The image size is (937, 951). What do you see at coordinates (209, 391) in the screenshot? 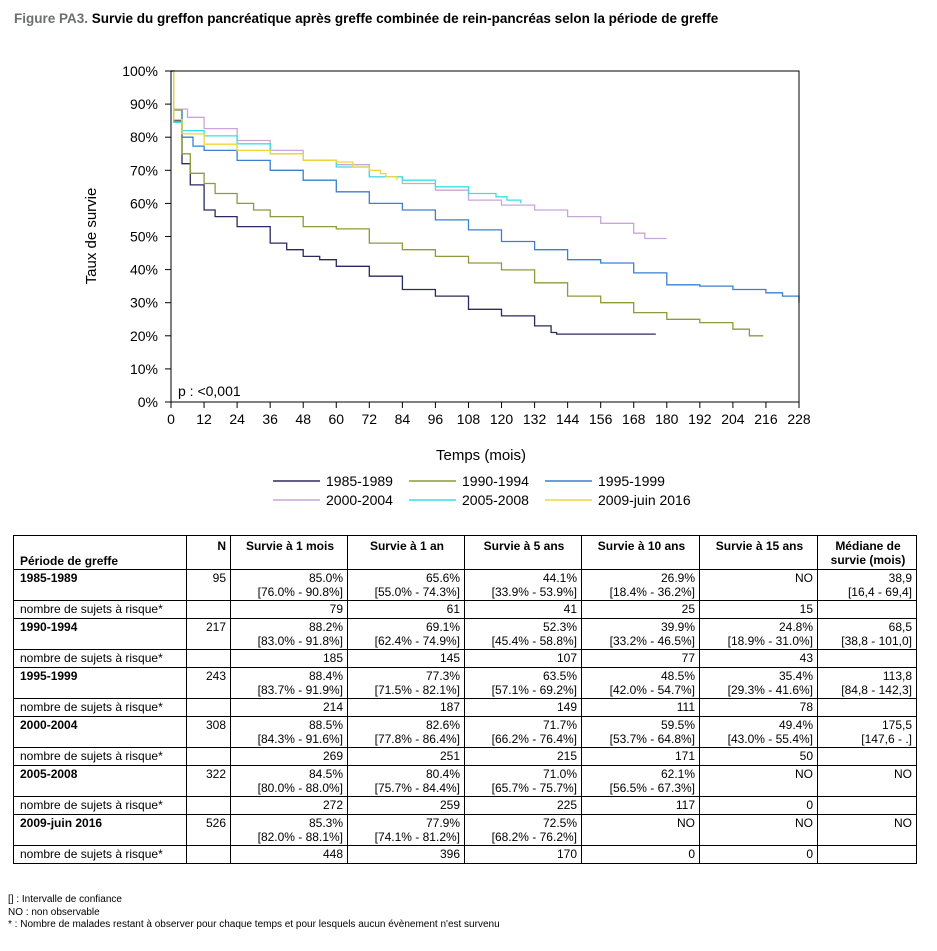
I see `p-value-annotation: p : <0,001` at bounding box center [209, 391].